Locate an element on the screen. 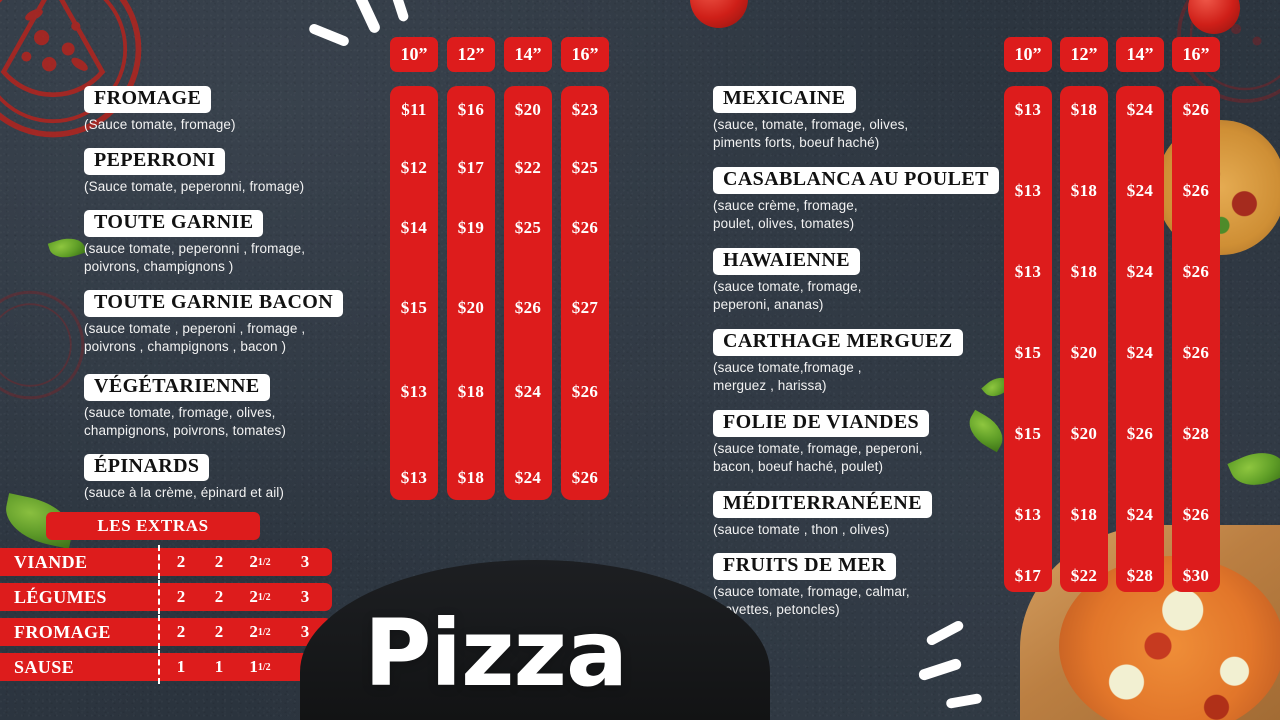 This screenshot has width=1280, height=720. extras-row-label: FROMAGE is located at coordinates (62, 631).